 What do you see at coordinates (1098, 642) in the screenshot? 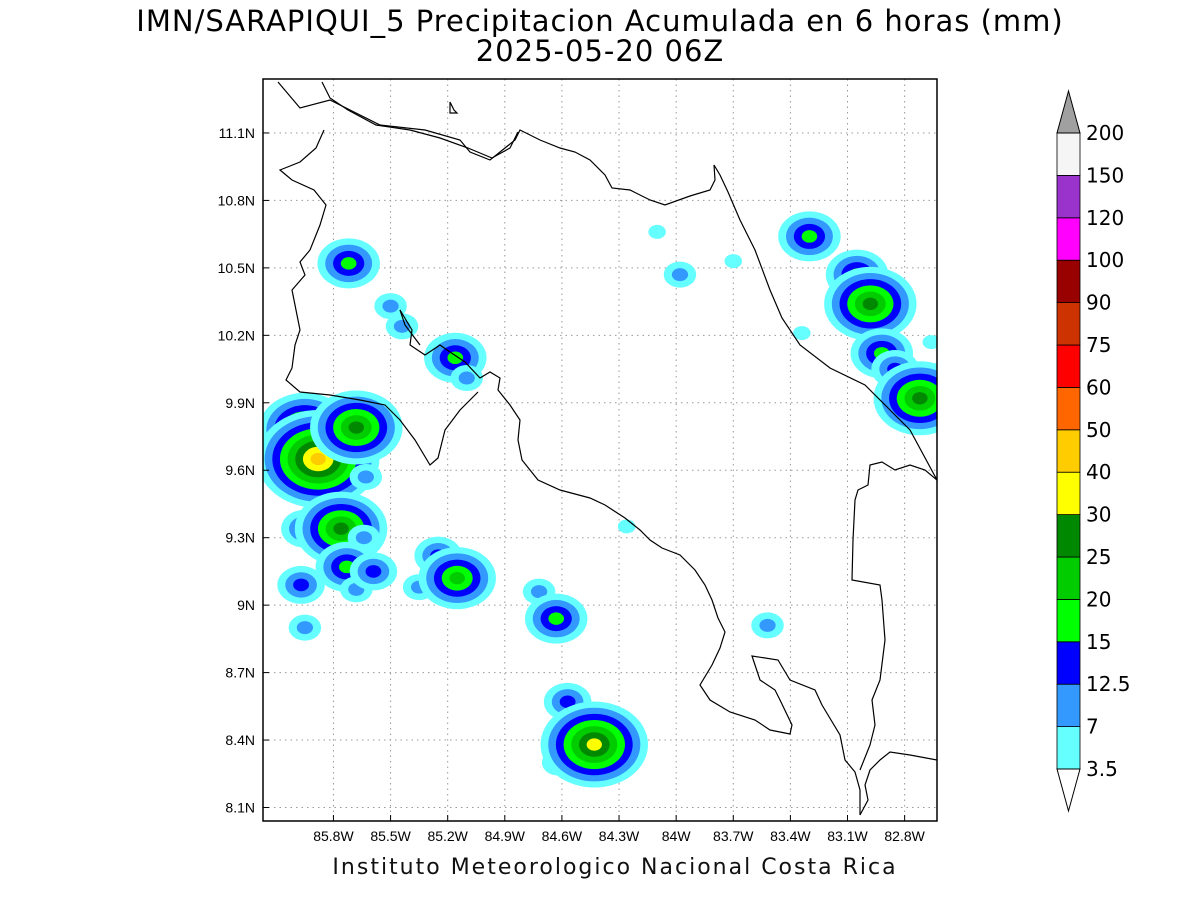
I see `legend-label: 15` at bounding box center [1098, 642].